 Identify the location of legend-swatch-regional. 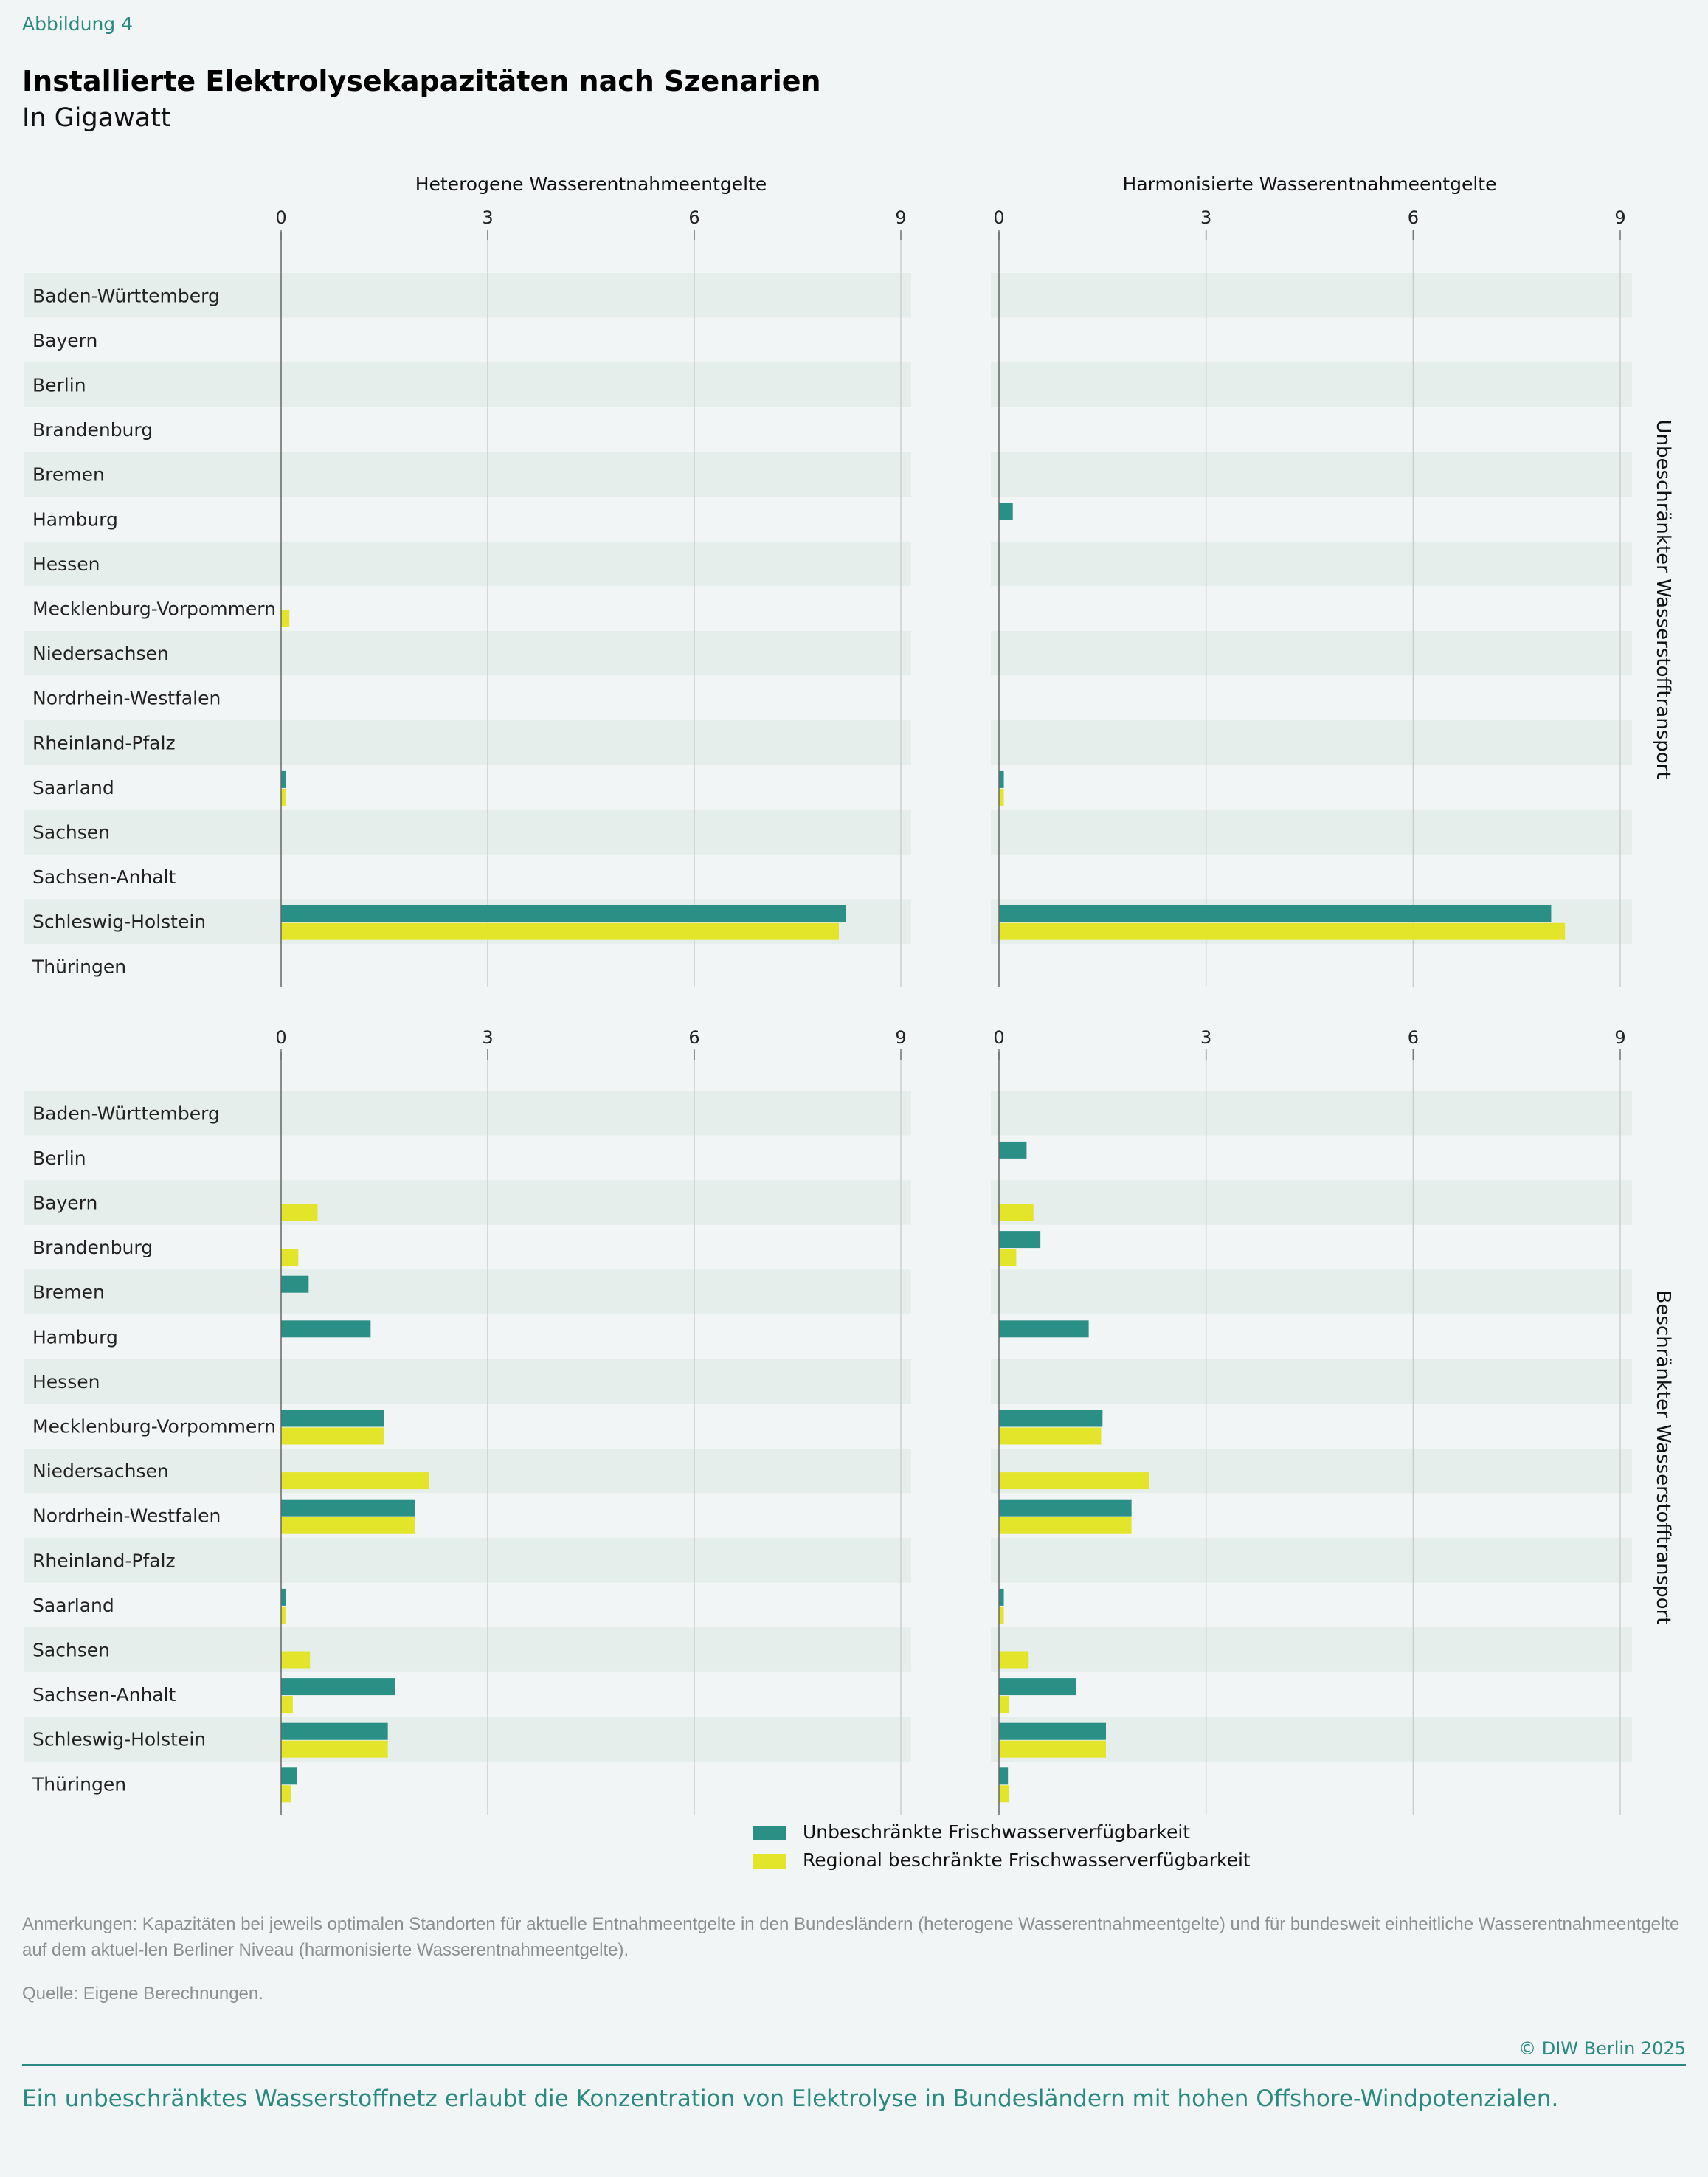
(769, 1861).